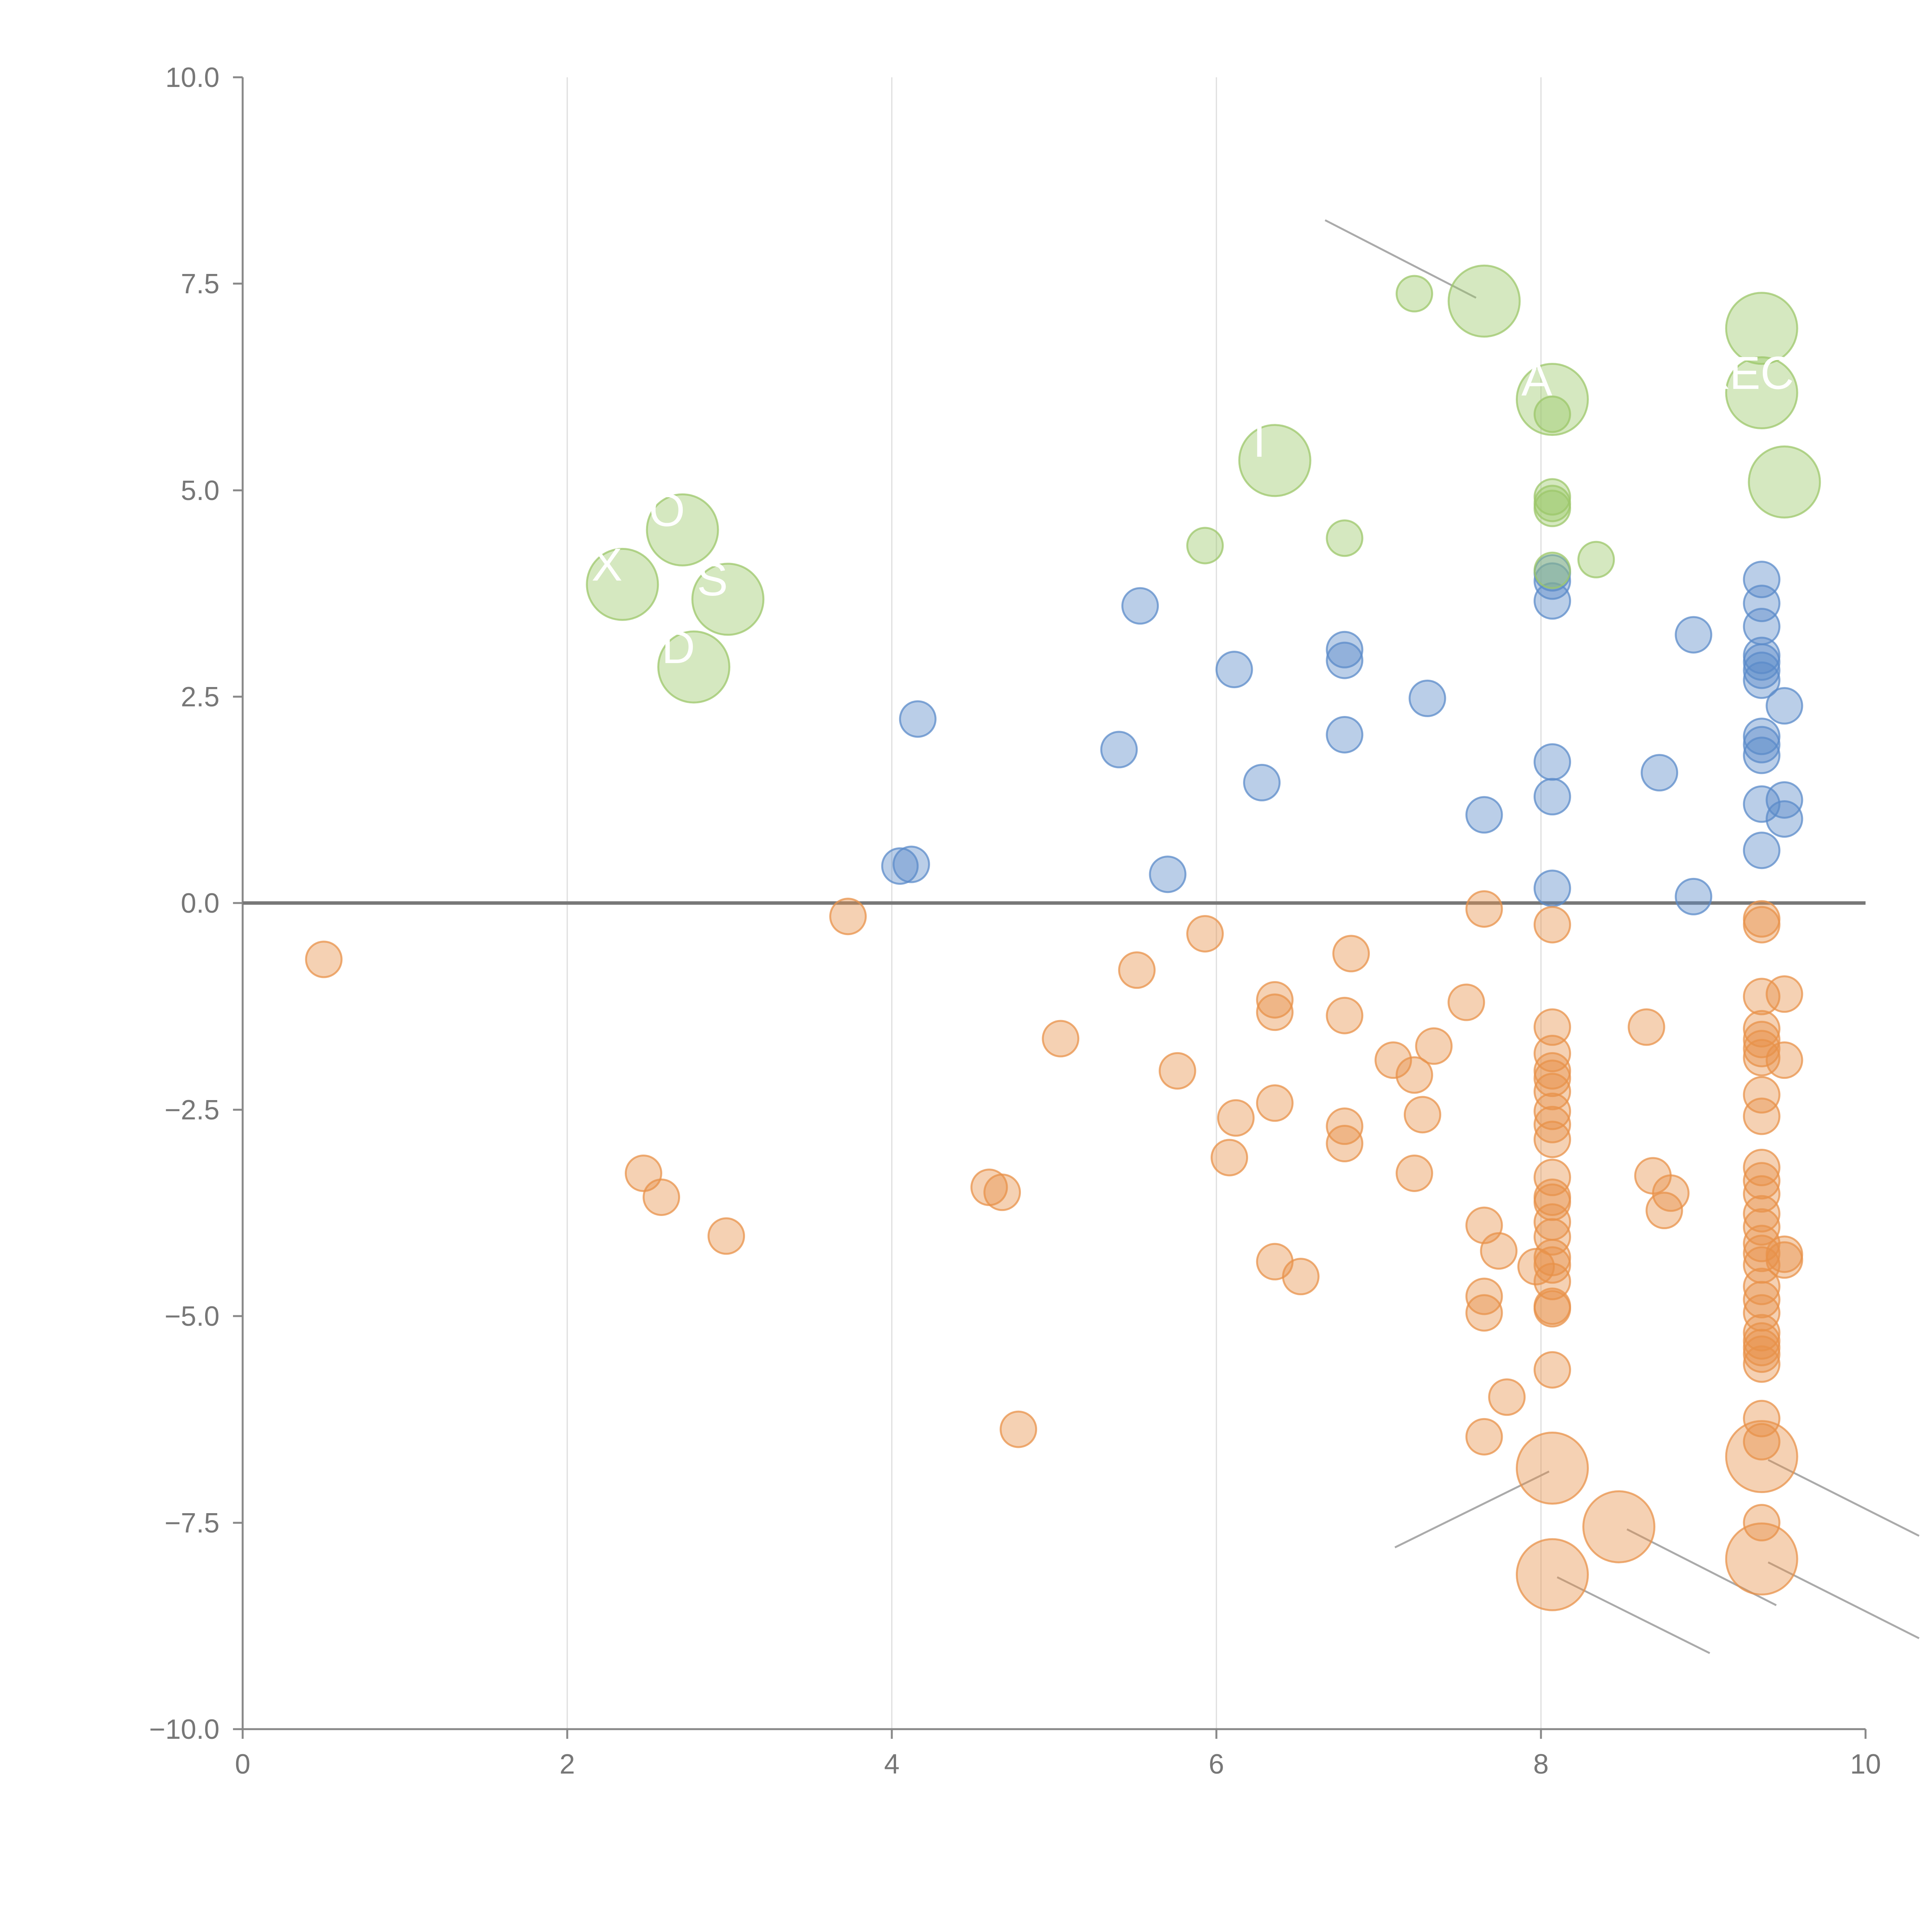 Image resolution: width=1932 pixels, height=1932 pixels. What do you see at coordinates (1260, 441) in the screenshot?
I see `point-annotation: I` at bounding box center [1260, 441].